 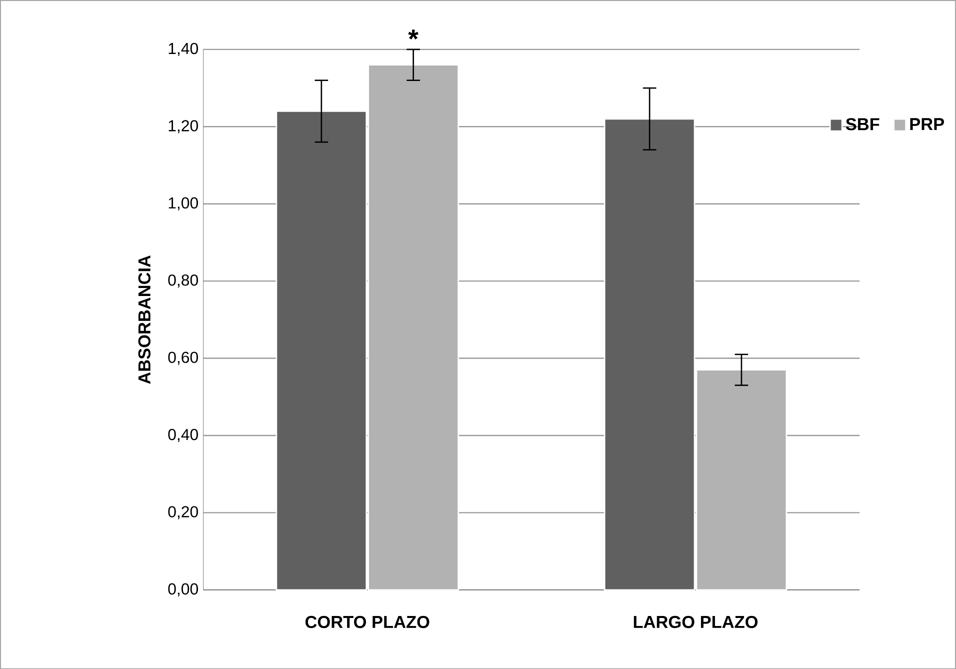 I want to click on y-tick-label: 0,60, so click(x=183, y=358).